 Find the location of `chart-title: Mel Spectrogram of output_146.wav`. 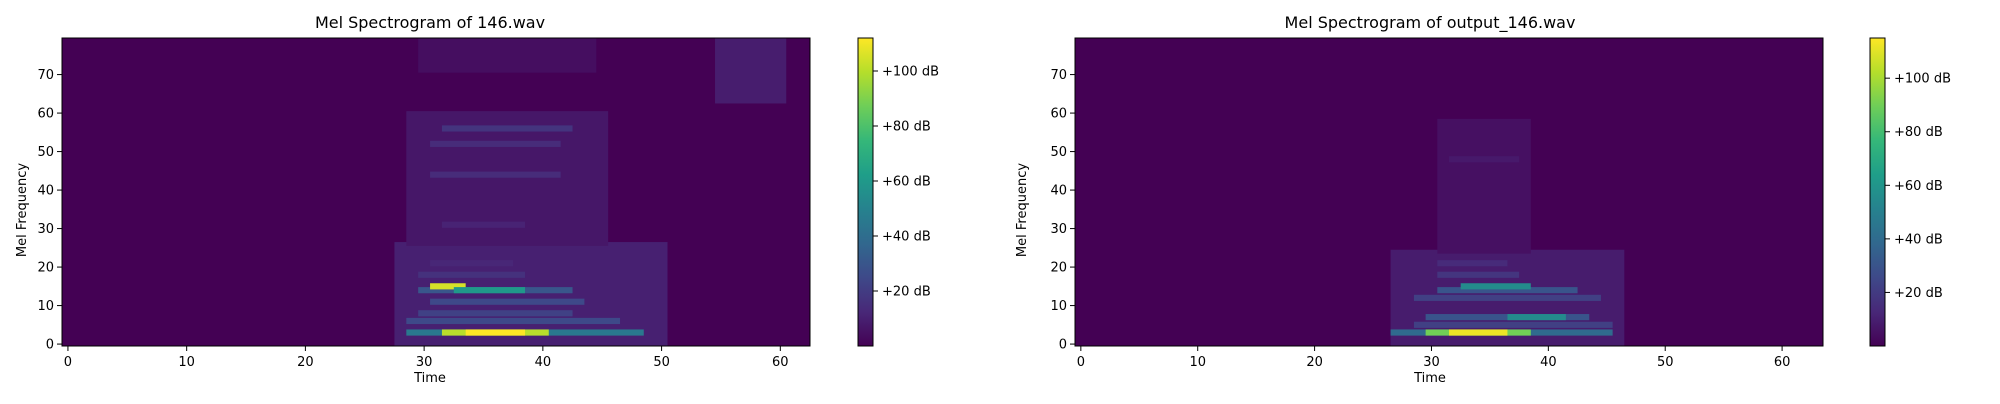

chart-title: Mel Spectrogram of output_146.wav is located at coordinates (1430, 23).